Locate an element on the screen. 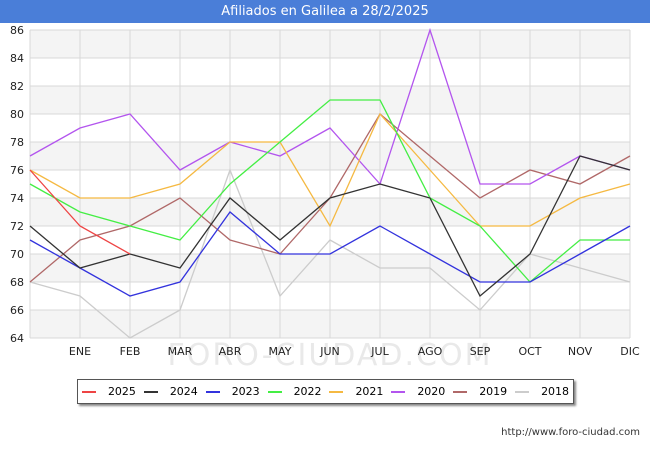  y-axis-ticks: 64 66 68 70 72 74 76 78 80 82 84 86 is located at coordinates (17, 184).